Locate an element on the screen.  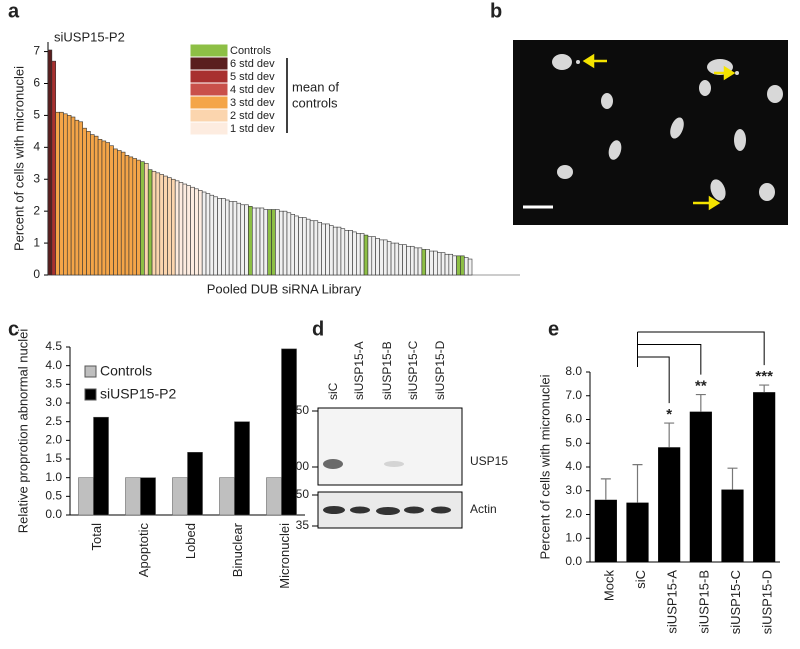
y-tick-label: 3.0 is located at coordinates (573, 490).